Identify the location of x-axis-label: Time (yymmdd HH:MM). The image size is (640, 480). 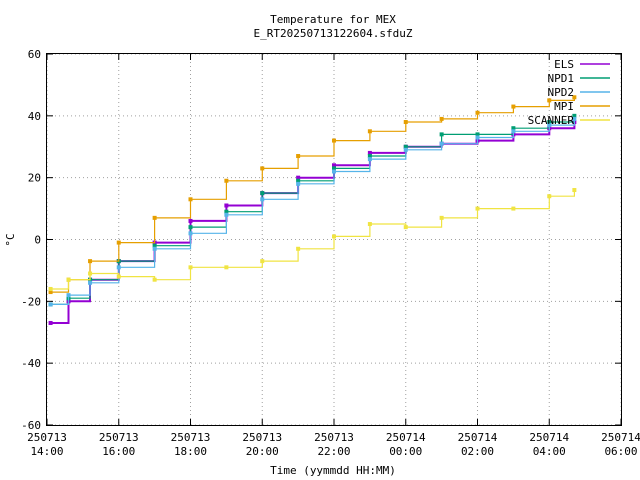
(333, 470).